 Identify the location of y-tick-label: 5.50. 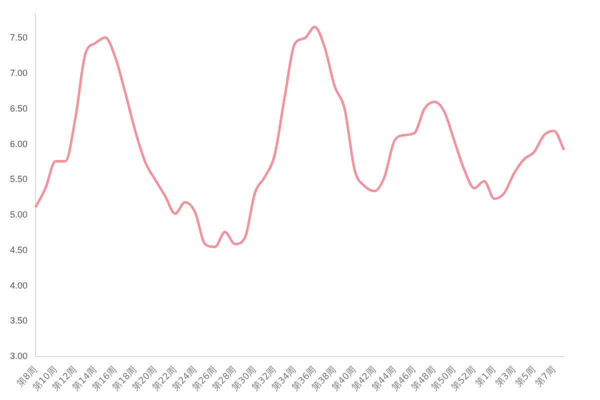
(19, 179).